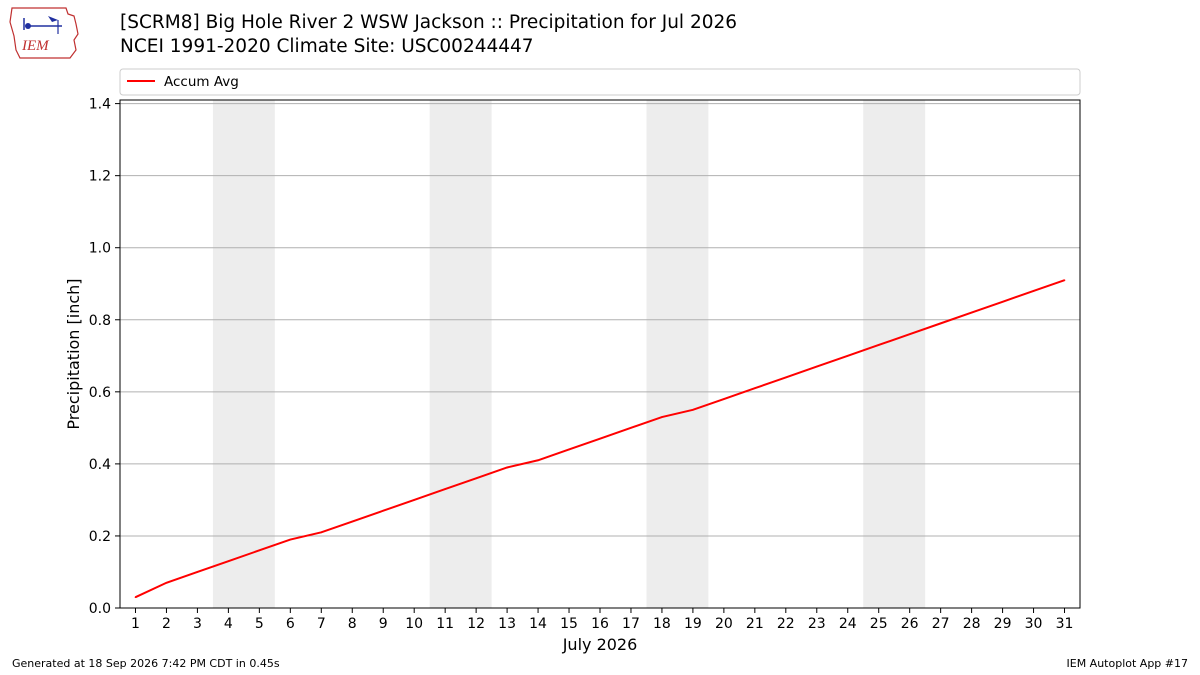 This screenshot has width=1200, height=675. I want to click on y-tick-label: 0.2, so click(100, 537).